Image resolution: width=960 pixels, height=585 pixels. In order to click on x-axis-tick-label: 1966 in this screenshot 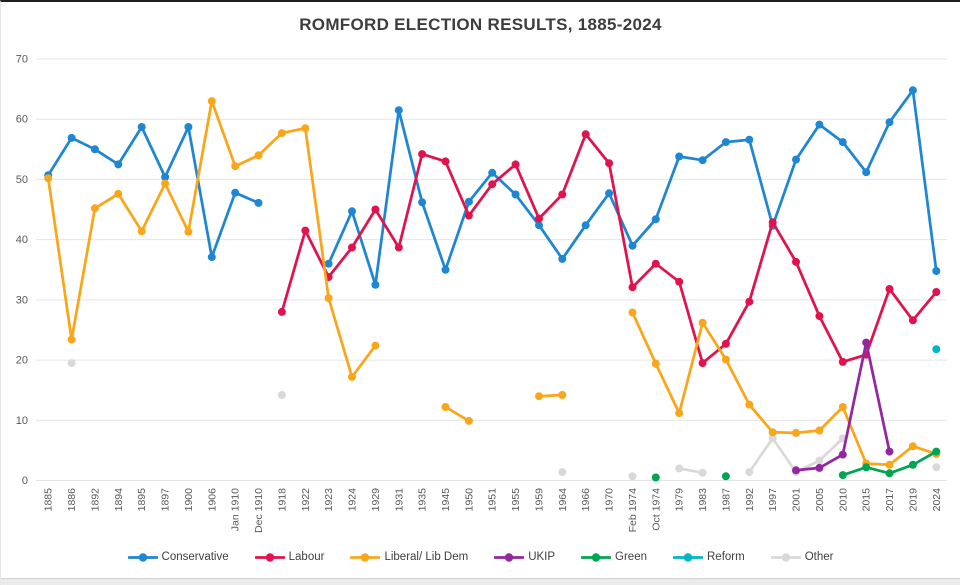, I will do `click(586, 500)`.